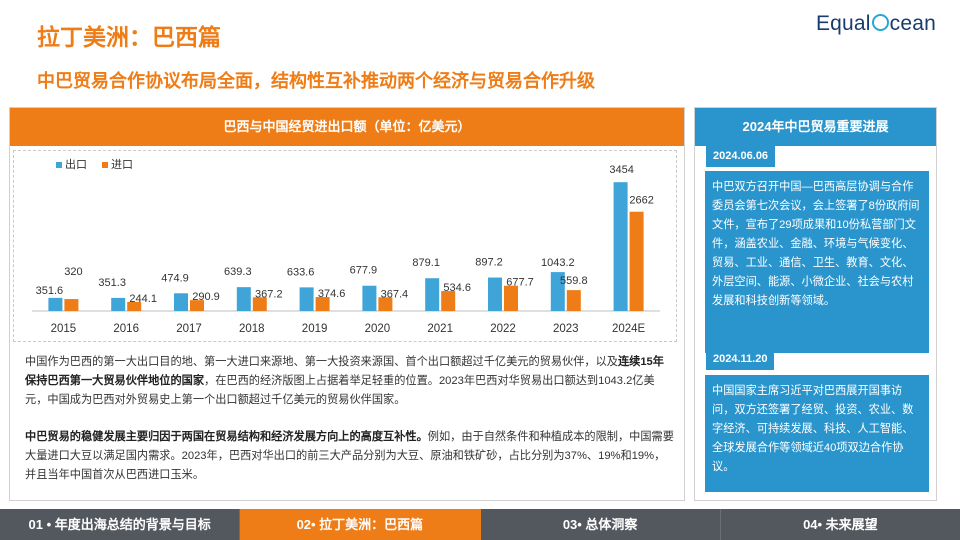 The image size is (960, 540). What do you see at coordinates (489, 263) in the screenshot?
I see `data-label-export-2022: 897.2` at bounding box center [489, 263].